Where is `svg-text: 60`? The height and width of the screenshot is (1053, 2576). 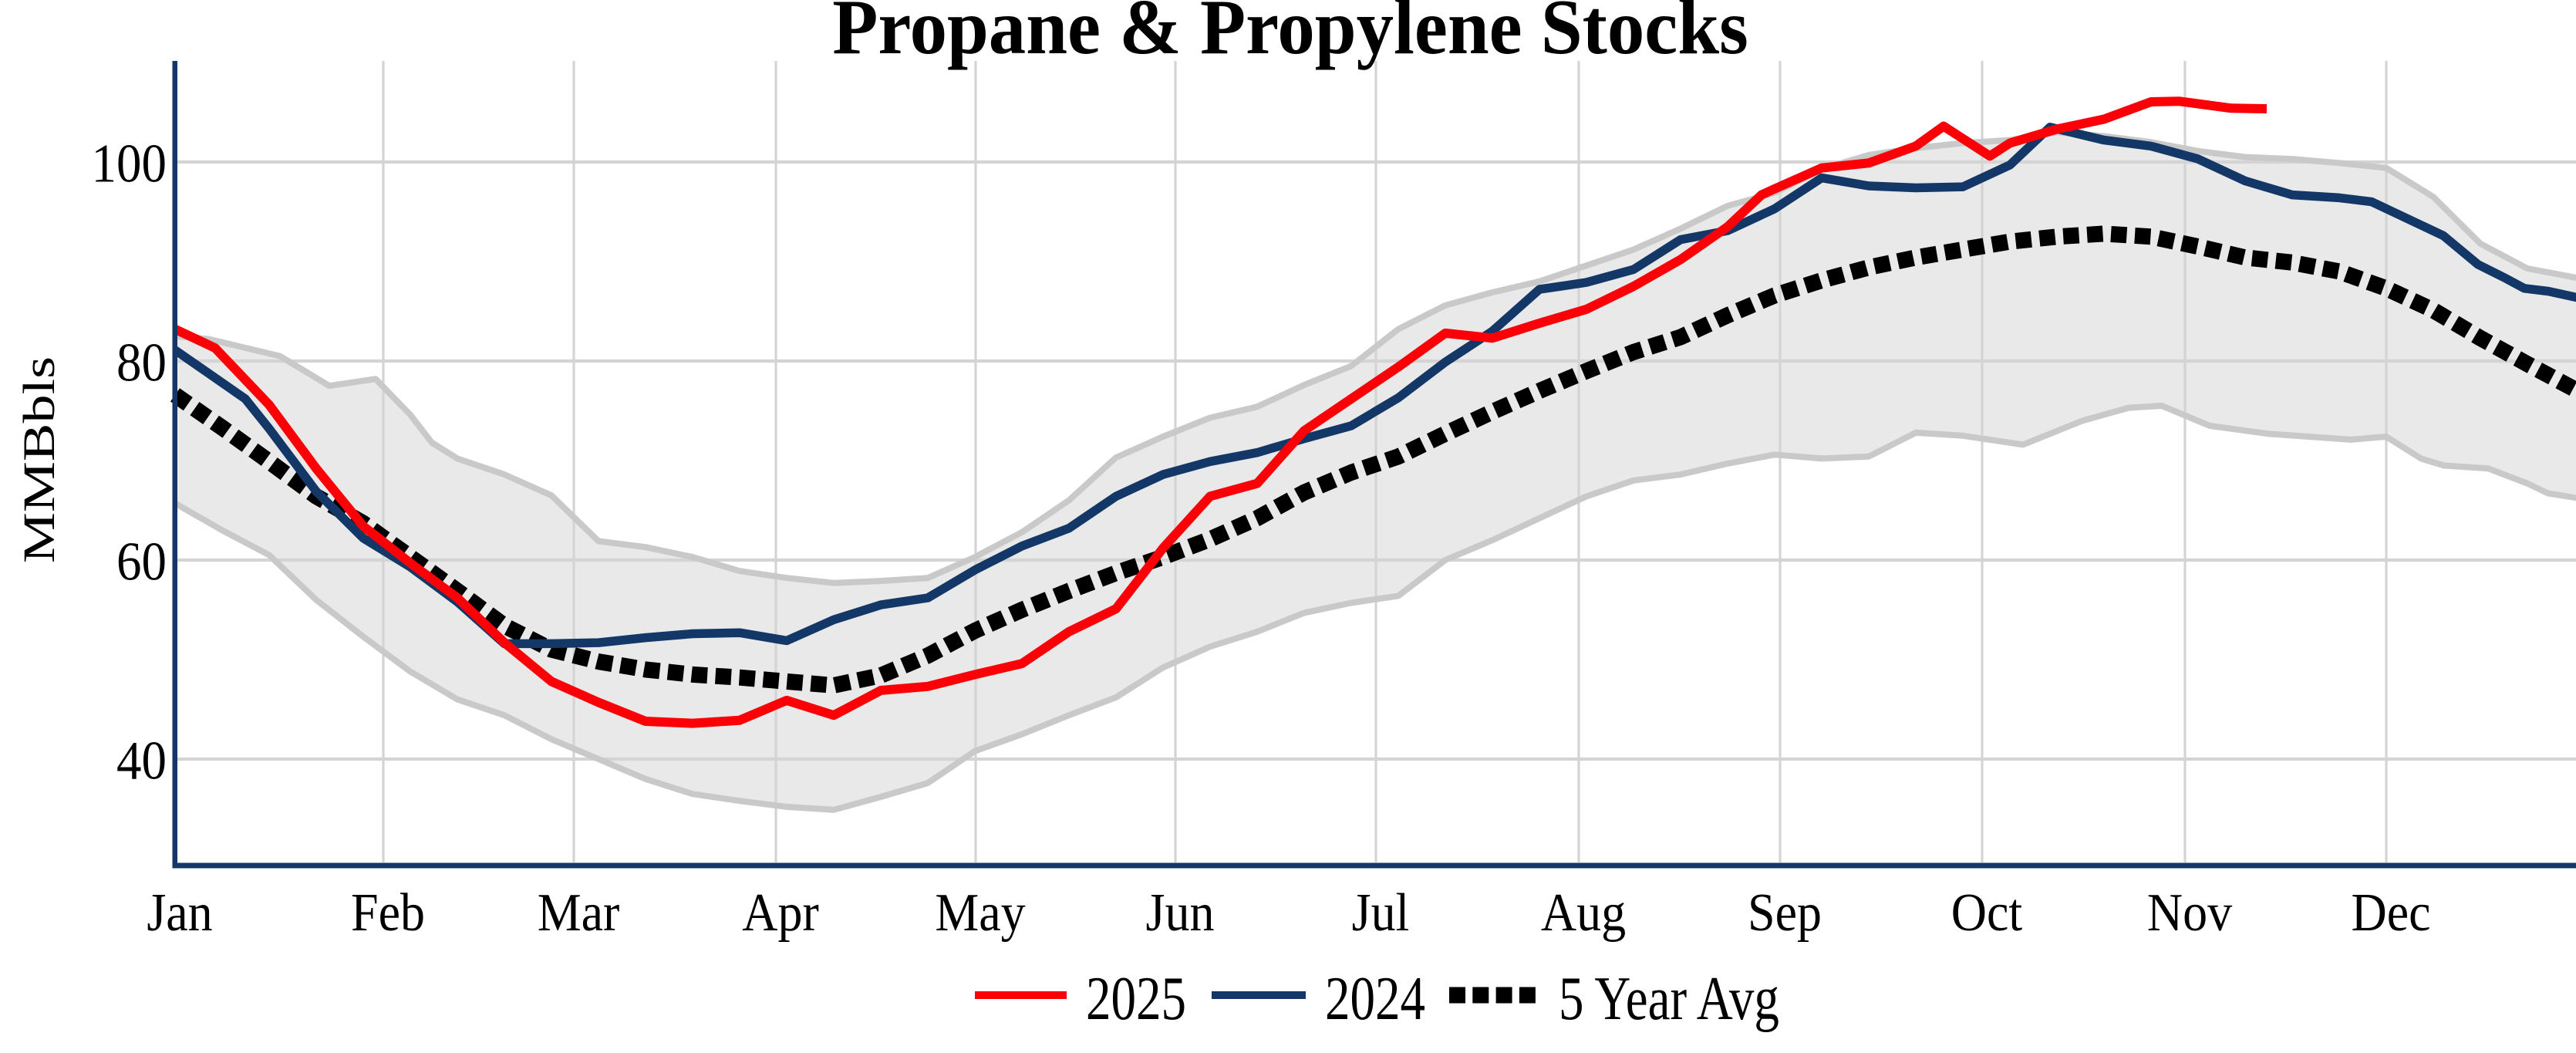
svg-text: 60 is located at coordinates (141, 561).